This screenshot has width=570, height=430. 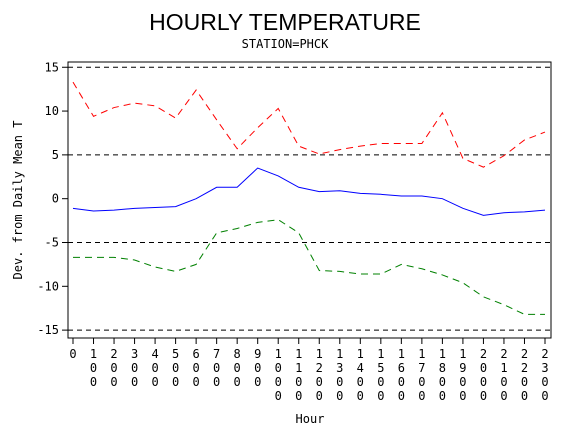 I want to click on chart-subtitle: STATION=PHCK, so click(x=285, y=44).